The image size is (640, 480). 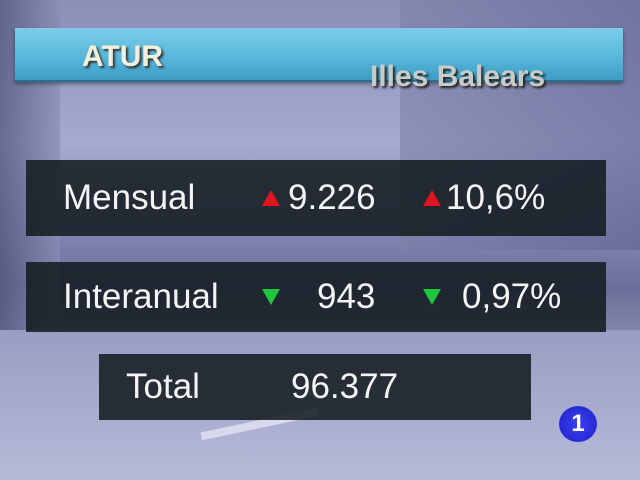 What do you see at coordinates (129, 197) in the screenshot?
I see `row-label: Mensual` at bounding box center [129, 197].